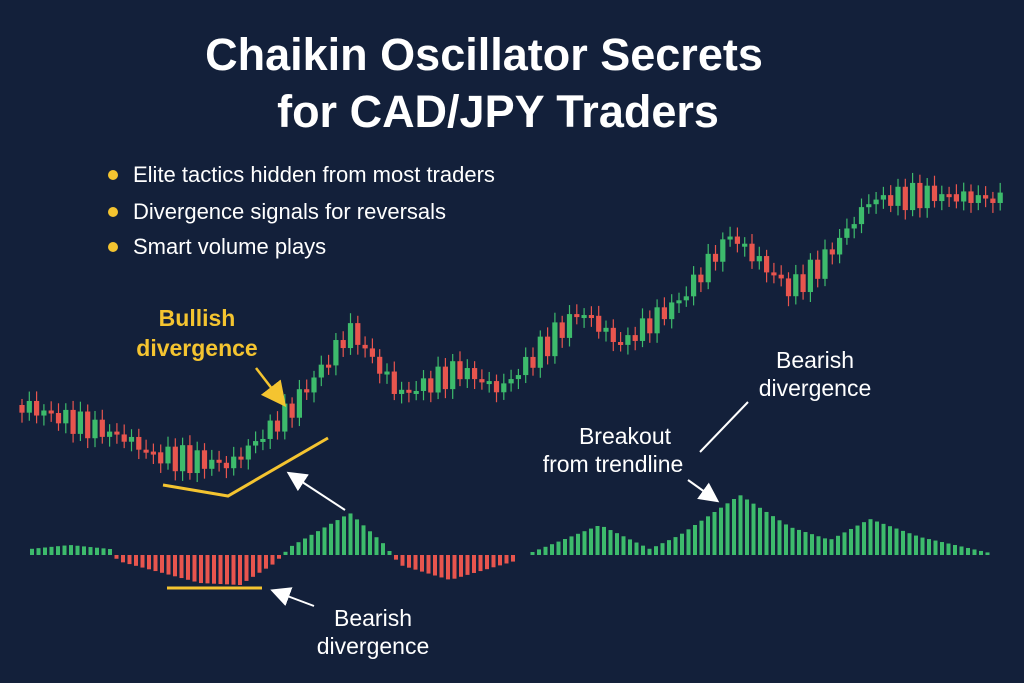 Image resolution: width=1024 pixels, height=683 pixels. Describe the element at coordinates (113, 175) in the screenshot. I see `bullet-dot` at that location.